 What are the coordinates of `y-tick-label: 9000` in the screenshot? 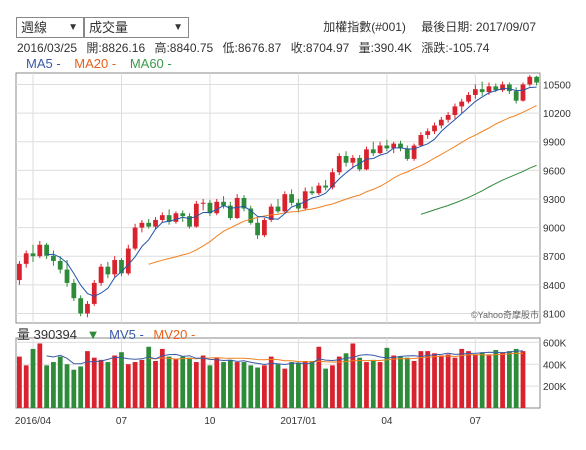 It's located at (554, 229).